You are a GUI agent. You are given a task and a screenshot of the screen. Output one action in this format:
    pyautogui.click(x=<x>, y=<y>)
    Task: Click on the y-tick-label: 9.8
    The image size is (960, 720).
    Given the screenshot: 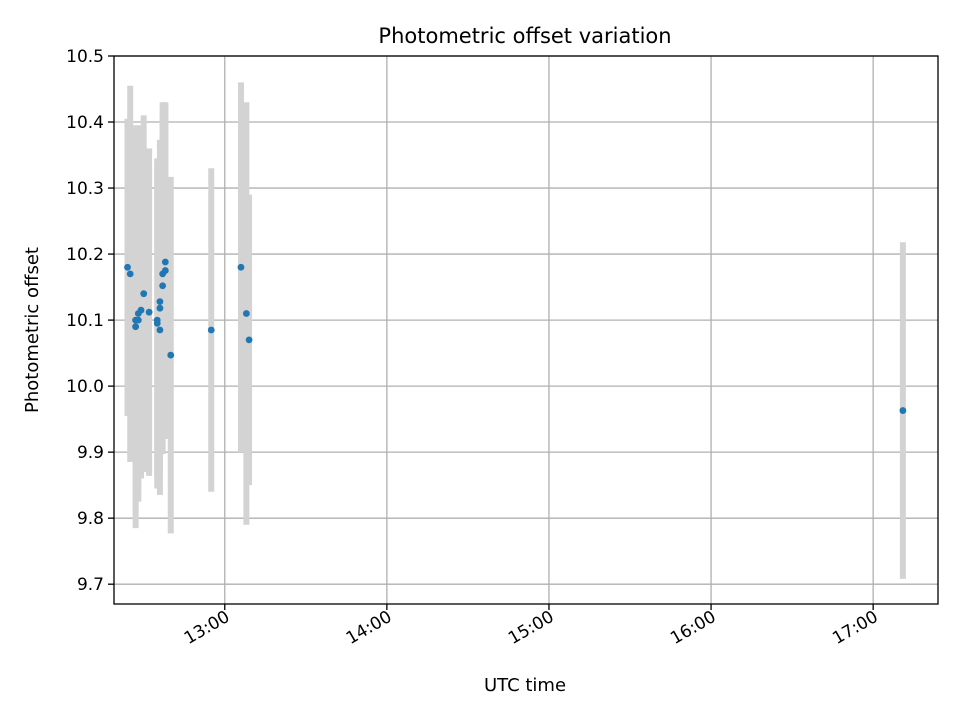 What is the action you would take?
    pyautogui.click(x=90, y=519)
    